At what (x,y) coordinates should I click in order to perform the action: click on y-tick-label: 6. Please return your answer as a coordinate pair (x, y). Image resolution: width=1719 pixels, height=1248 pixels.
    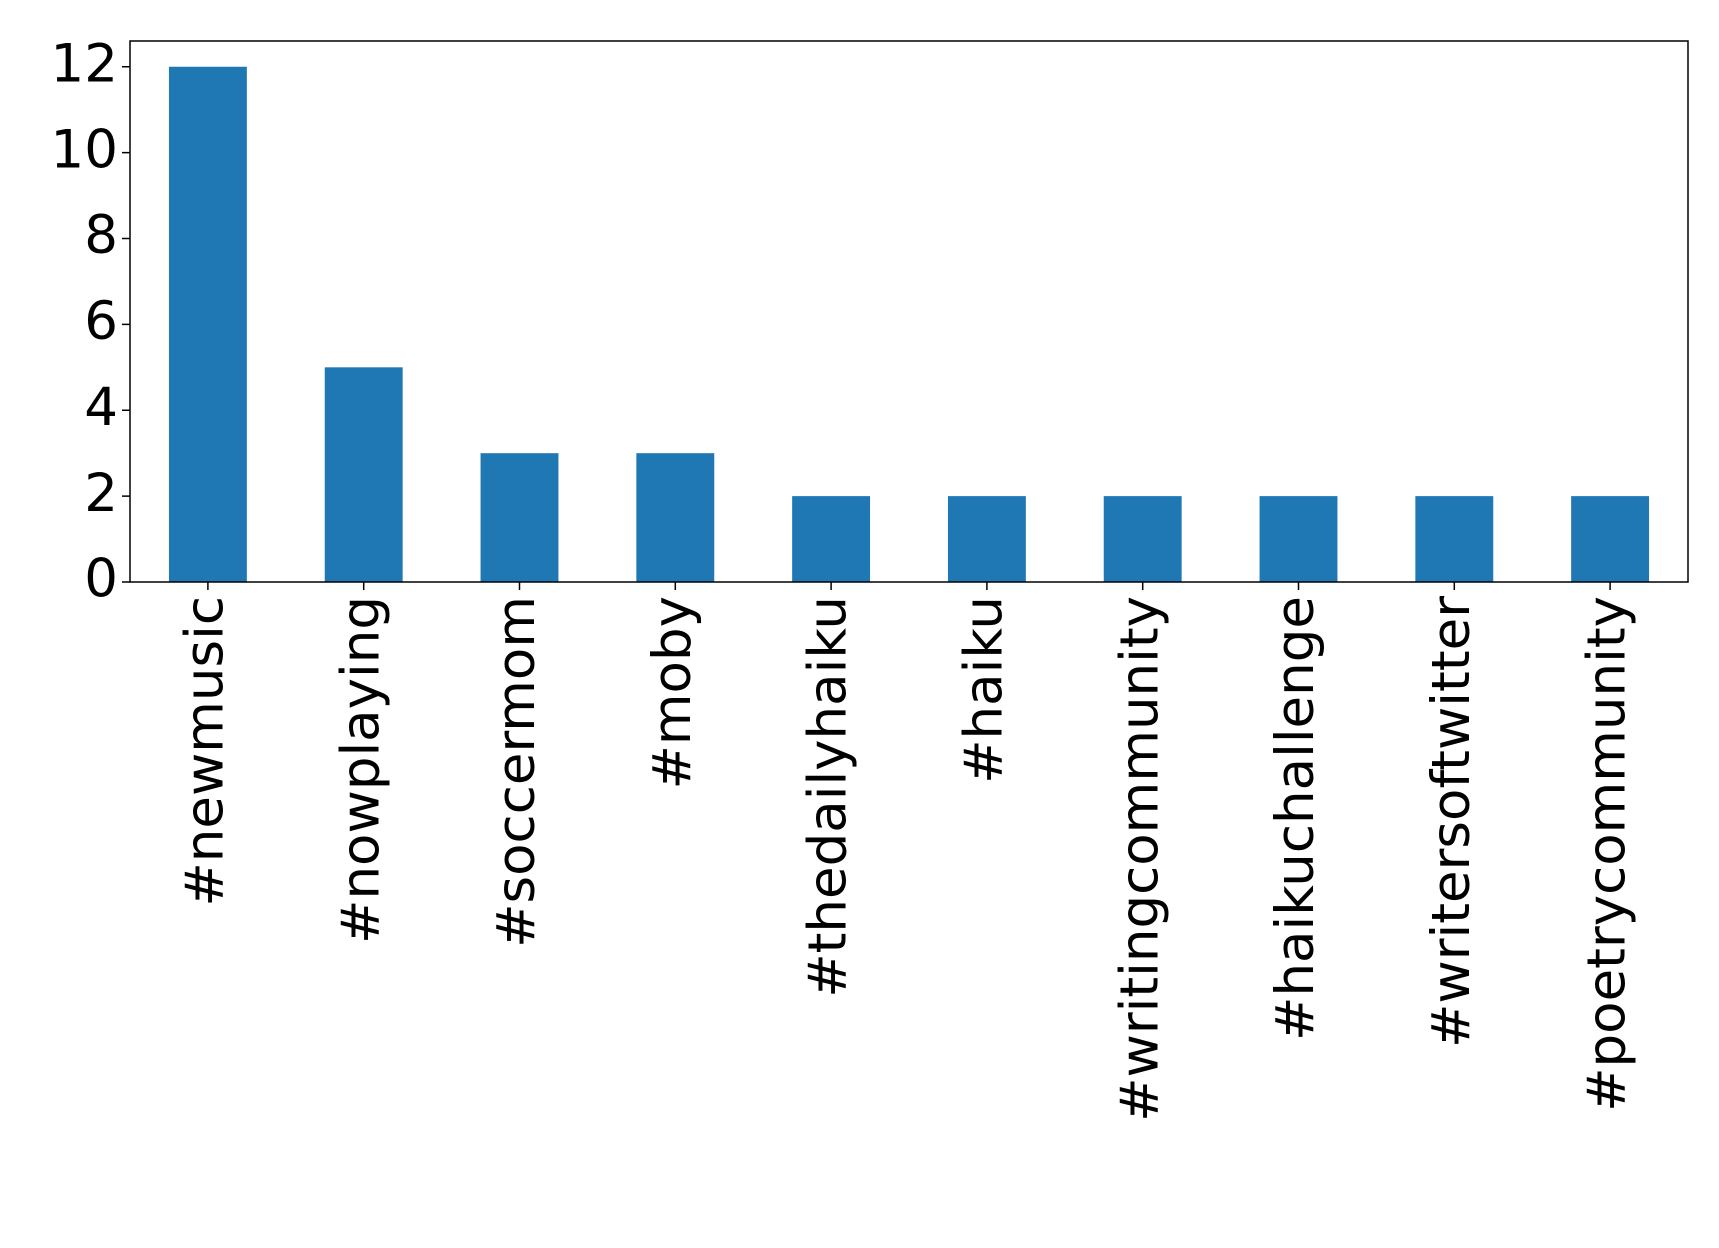
    Looking at the image, I should click on (101, 321).